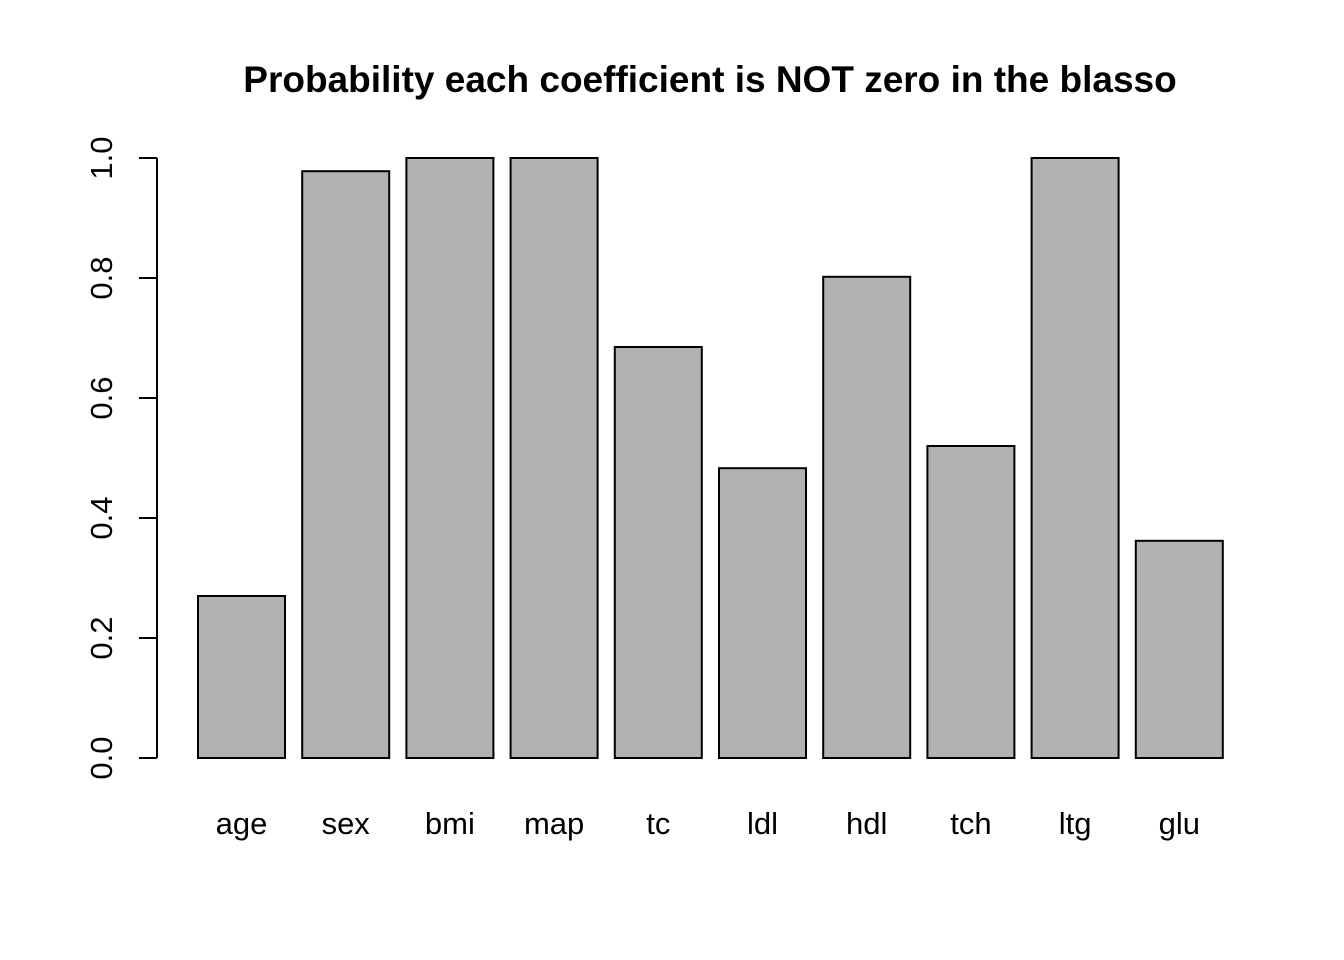 The height and width of the screenshot is (960, 1344). Describe the element at coordinates (101, 637) in the screenshot. I see `y-tick-label: 0.2` at that location.